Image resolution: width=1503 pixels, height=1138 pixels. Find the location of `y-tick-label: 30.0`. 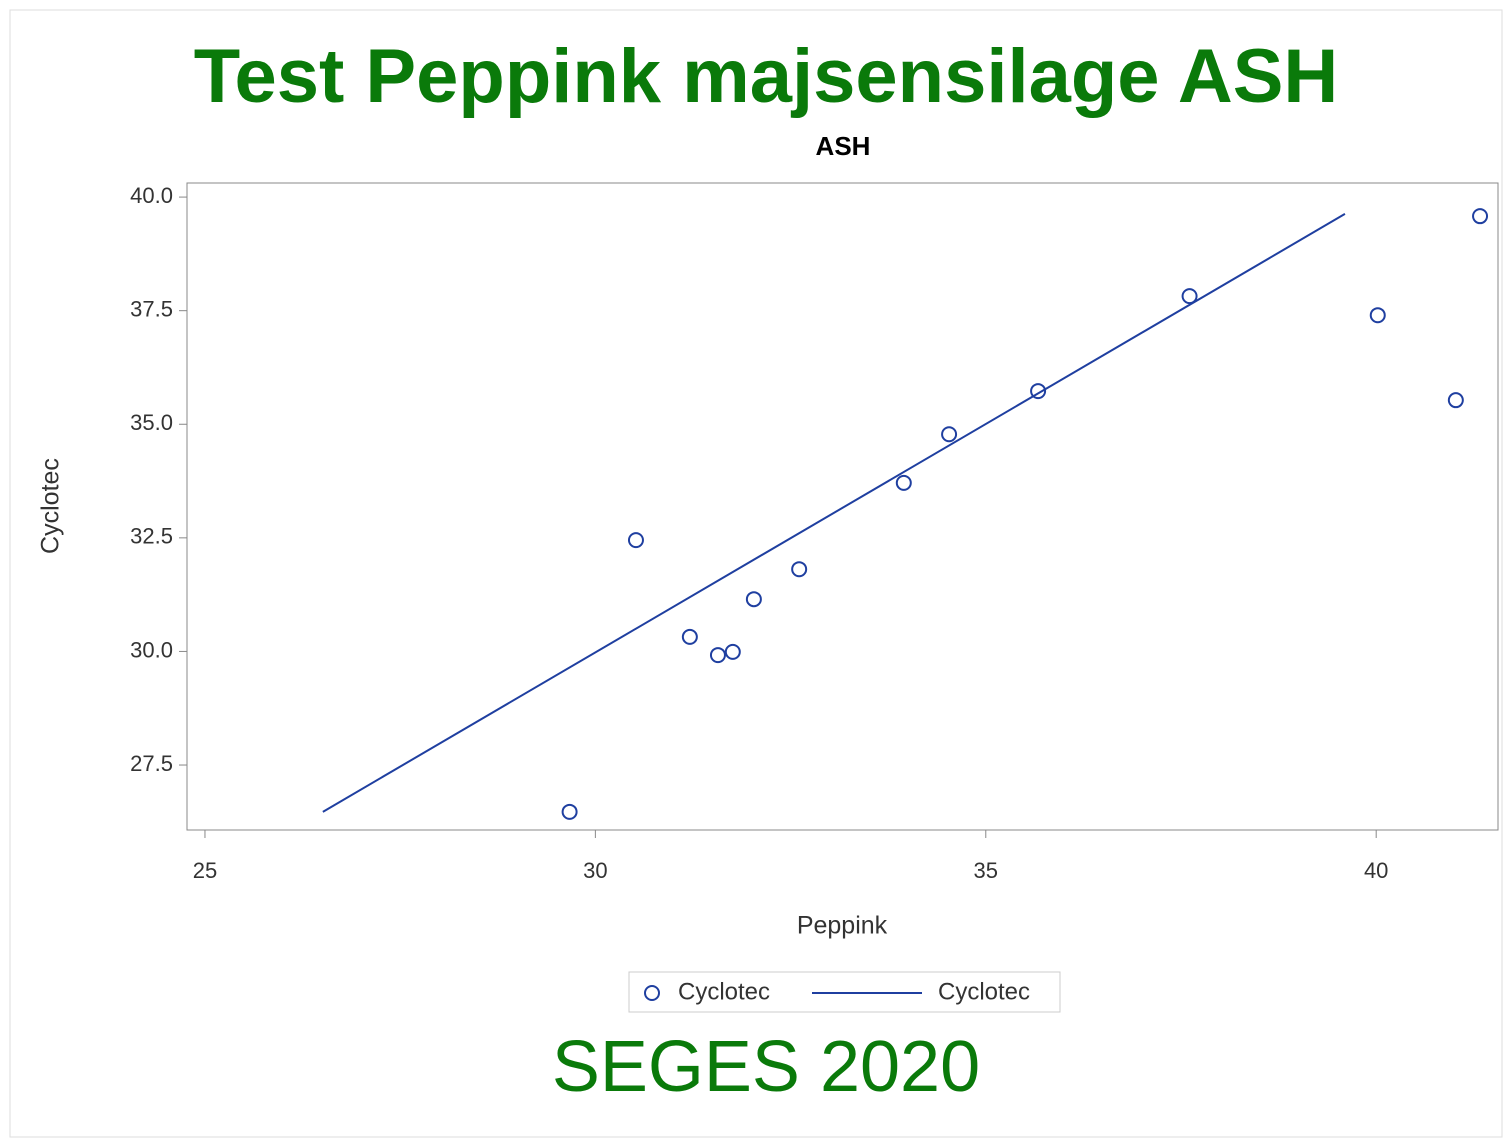

y-tick-label: 30.0 is located at coordinates (151, 649).